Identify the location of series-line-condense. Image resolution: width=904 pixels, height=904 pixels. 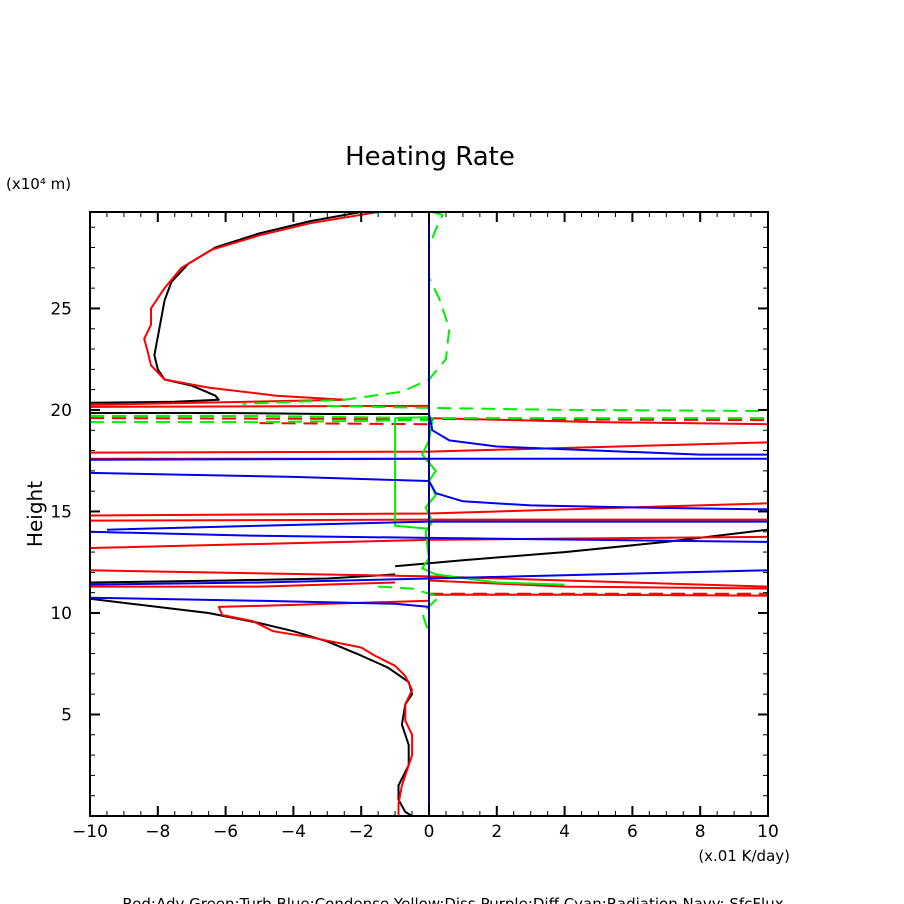
(598, 434).